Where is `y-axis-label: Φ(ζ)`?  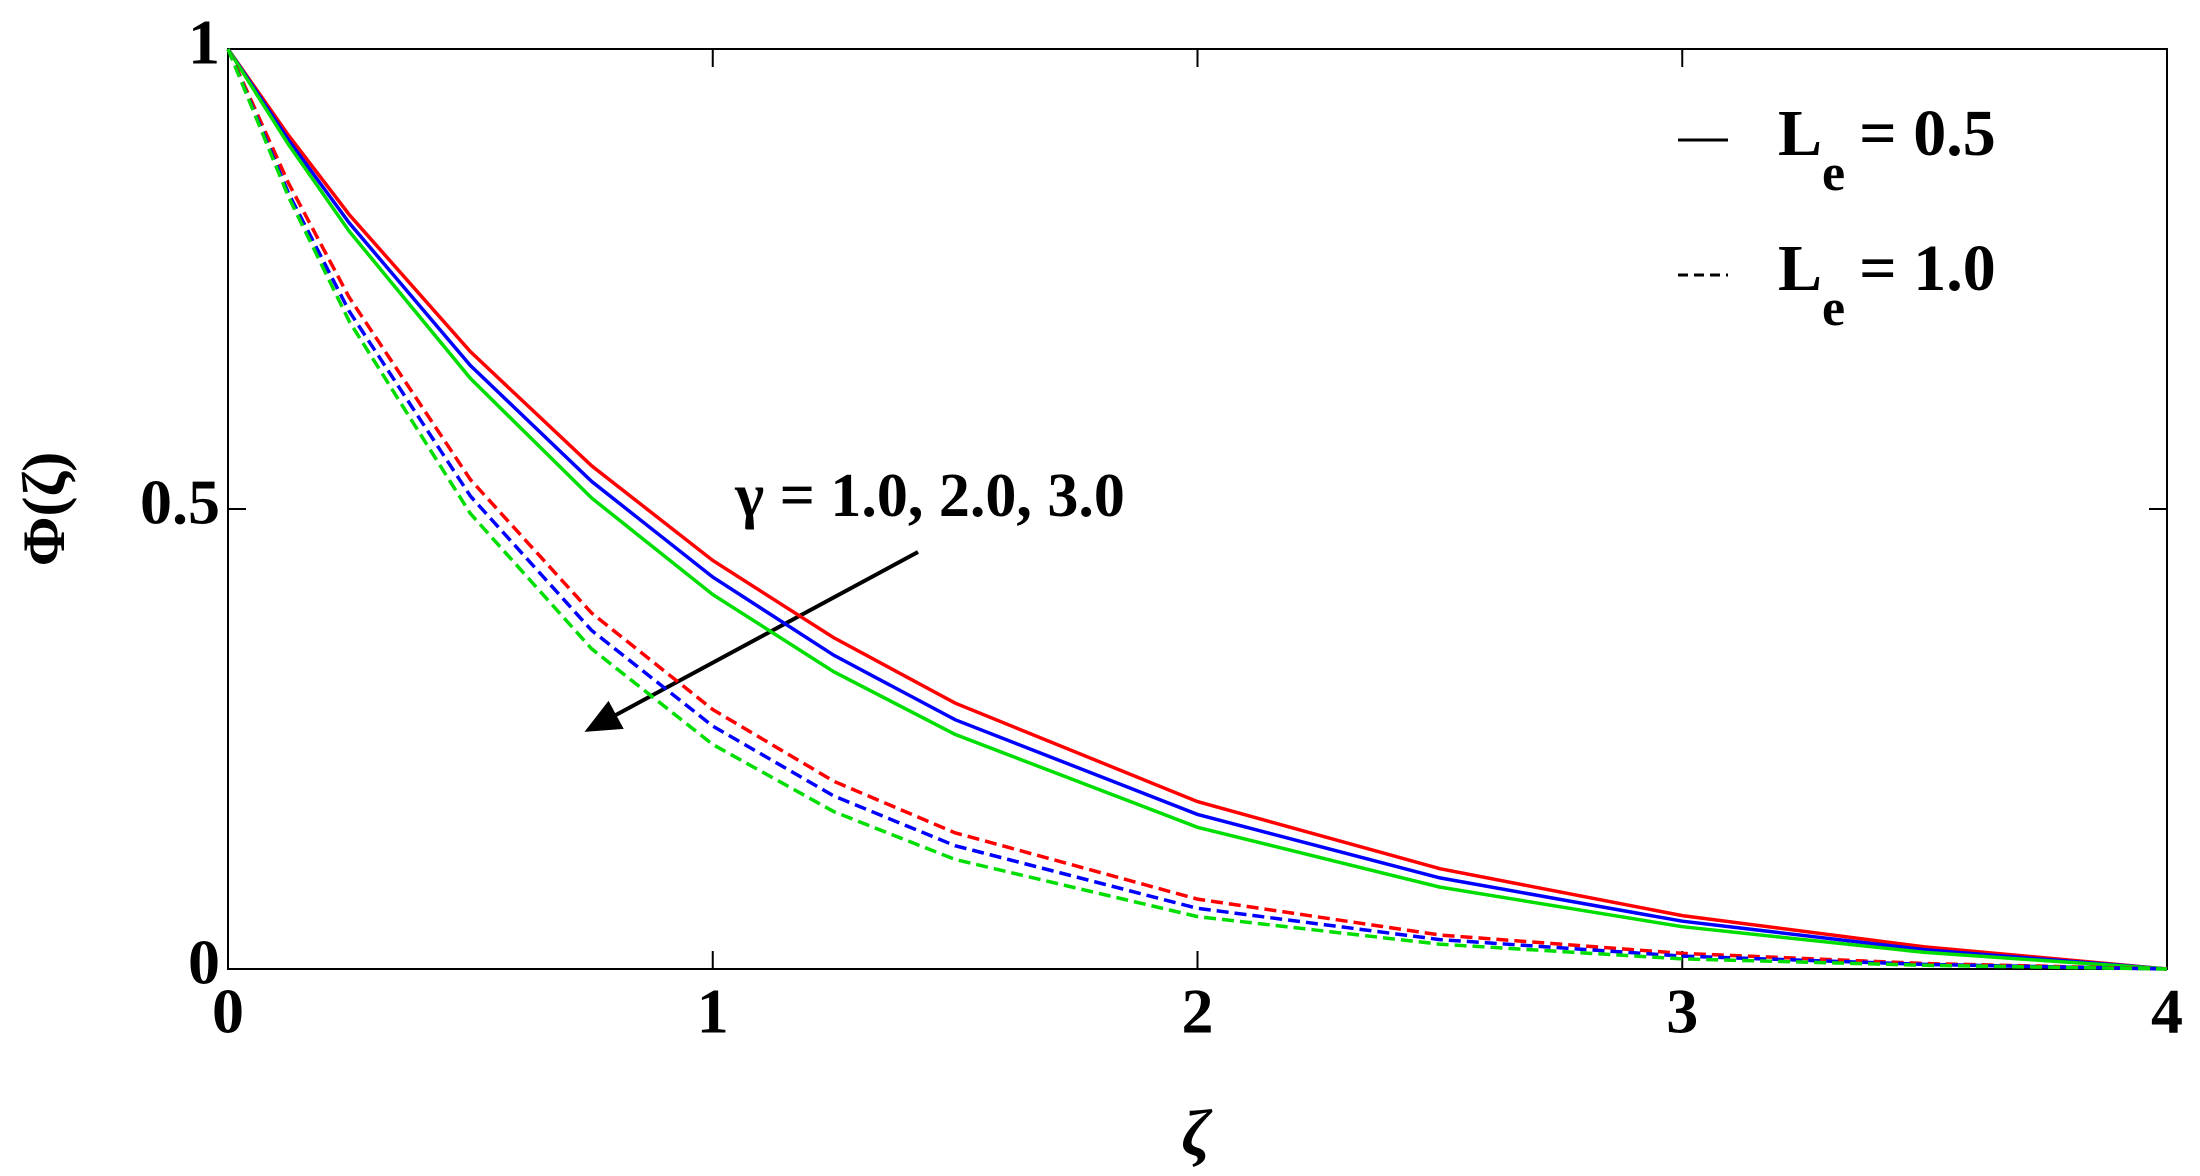
y-axis-label: Φ(ζ) is located at coordinates (44, 509).